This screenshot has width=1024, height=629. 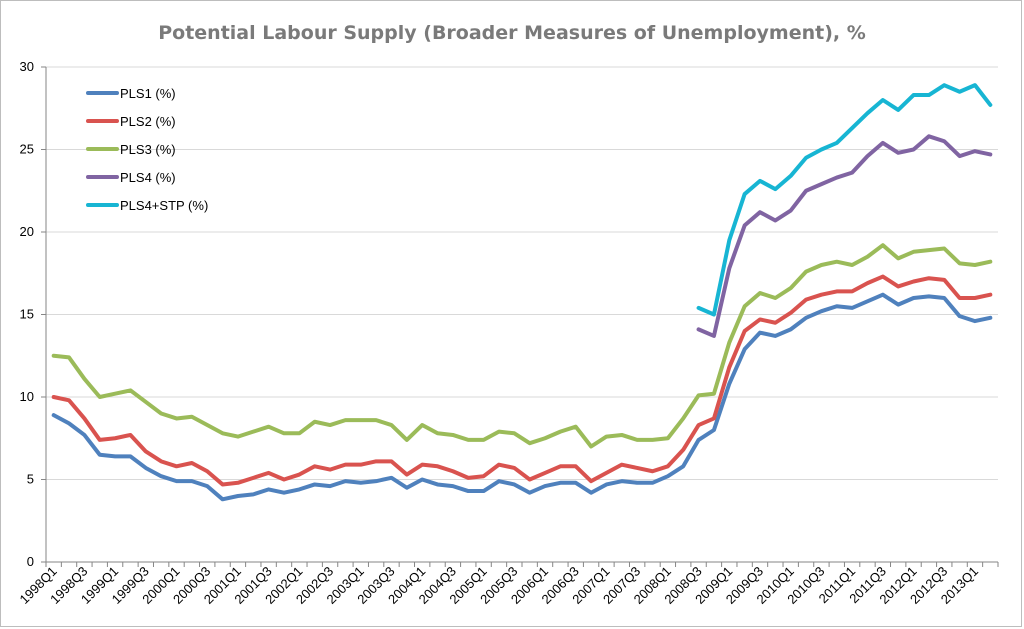 I want to click on y-tick-label: 15, so click(x=27, y=314).